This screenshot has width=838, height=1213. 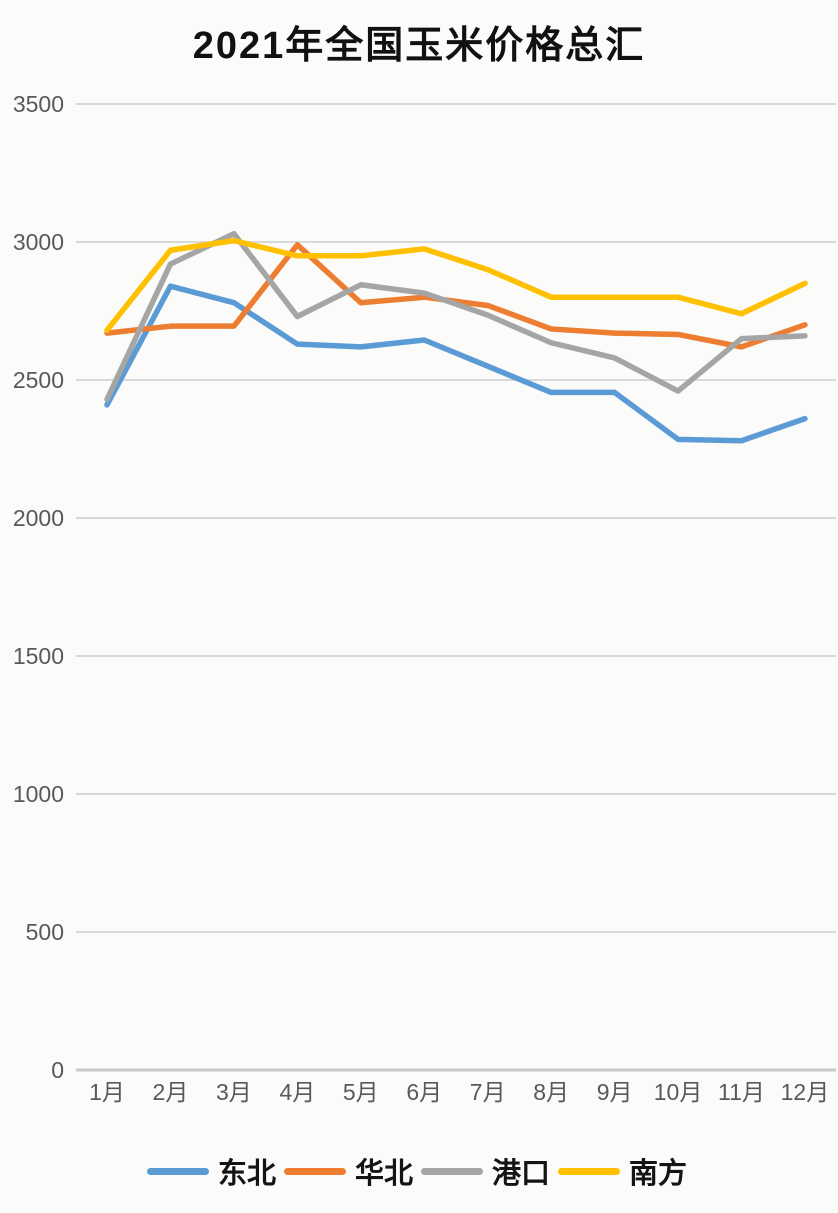 I want to click on x-tick-label: 5月, so click(x=361, y=1092).